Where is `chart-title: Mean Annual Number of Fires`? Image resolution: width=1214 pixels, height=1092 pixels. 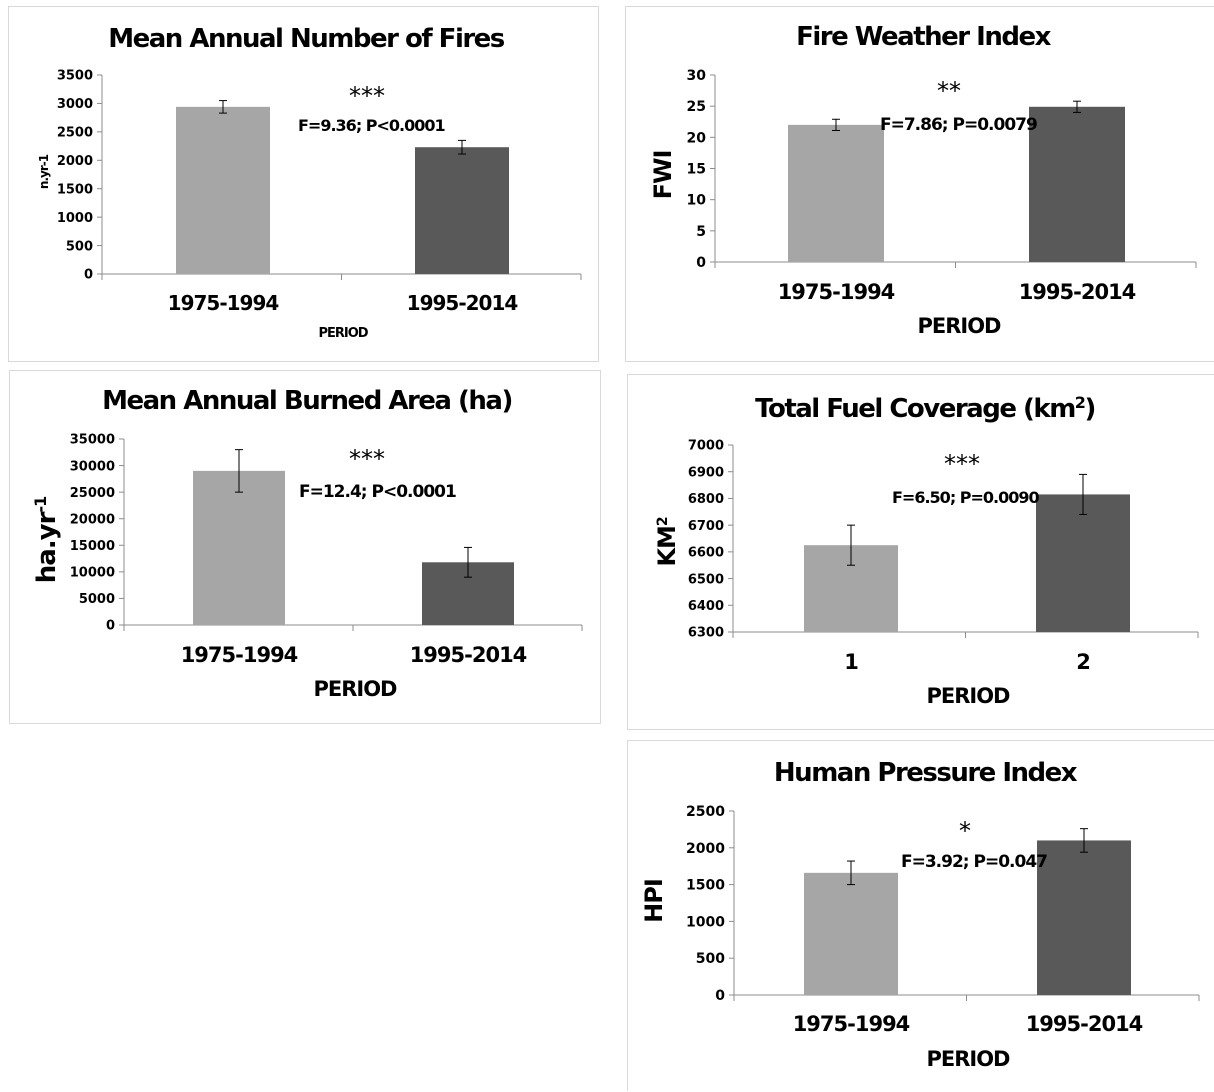 chart-title: Mean Annual Number of Fires is located at coordinates (306, 39).